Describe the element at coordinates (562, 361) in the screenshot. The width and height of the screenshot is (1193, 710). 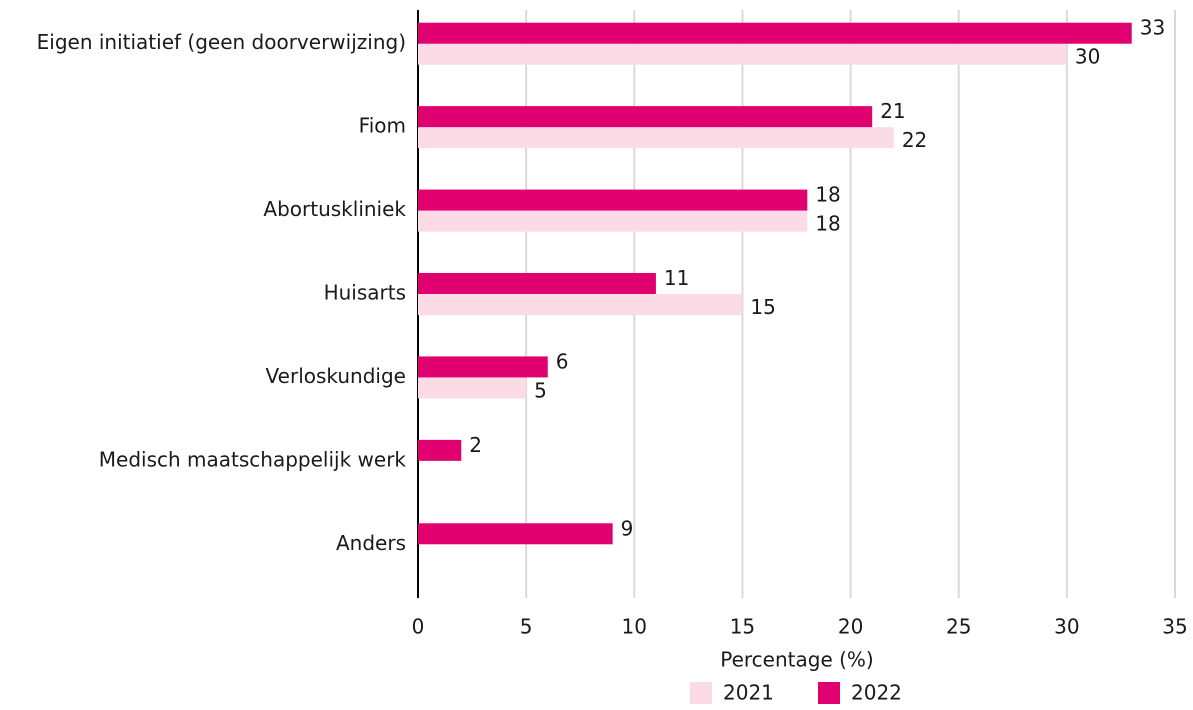
I see `value-label: 6` at that location.